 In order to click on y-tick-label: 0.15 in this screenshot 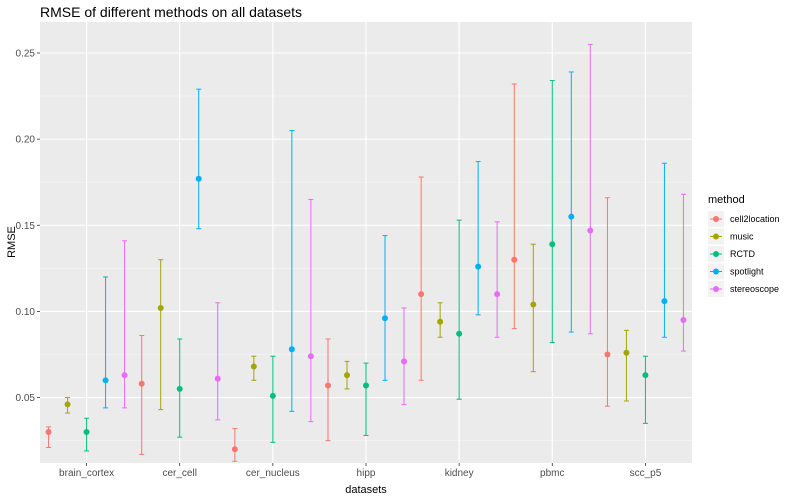, I will do `click(26, 226)`.